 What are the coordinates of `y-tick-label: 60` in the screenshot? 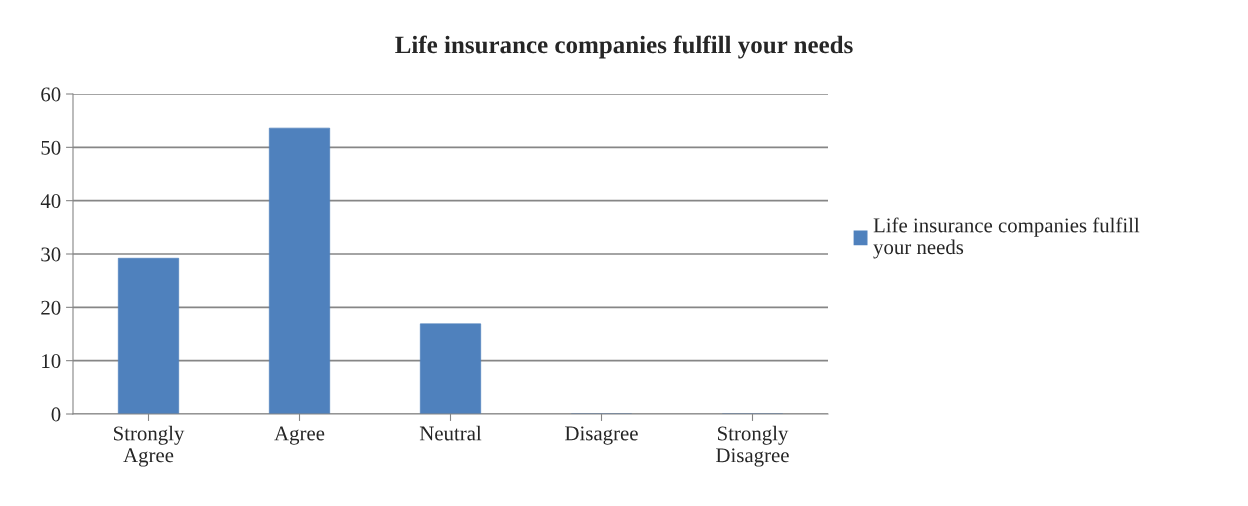 It's located at (51, 94).